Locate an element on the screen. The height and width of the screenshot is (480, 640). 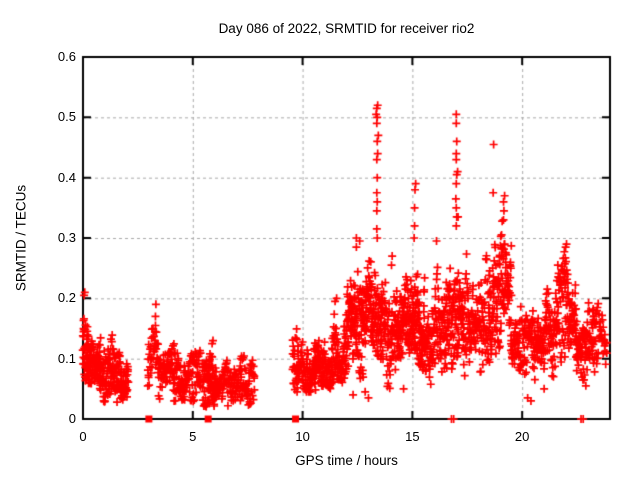
x-tick-label: 0 is located at coordinates (83, 436).